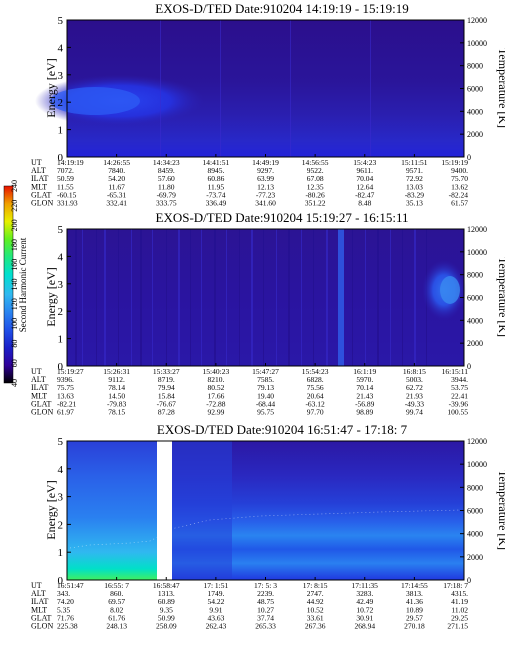 This screenshot has width=505, height=649. I want to click on orbit-cell: -80.26, so click(315, 194).